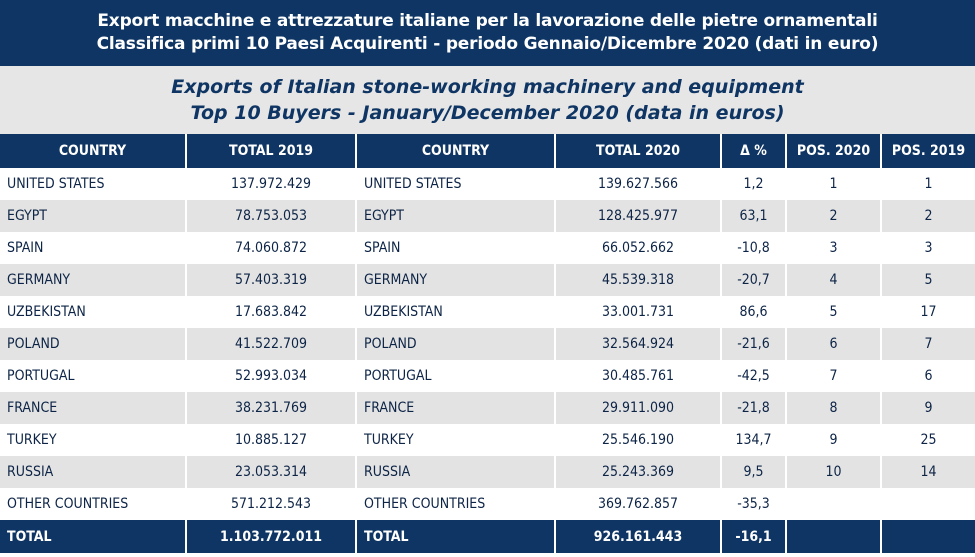  I want to click on cell-delta-percent: 134,7, so click(754, 440).